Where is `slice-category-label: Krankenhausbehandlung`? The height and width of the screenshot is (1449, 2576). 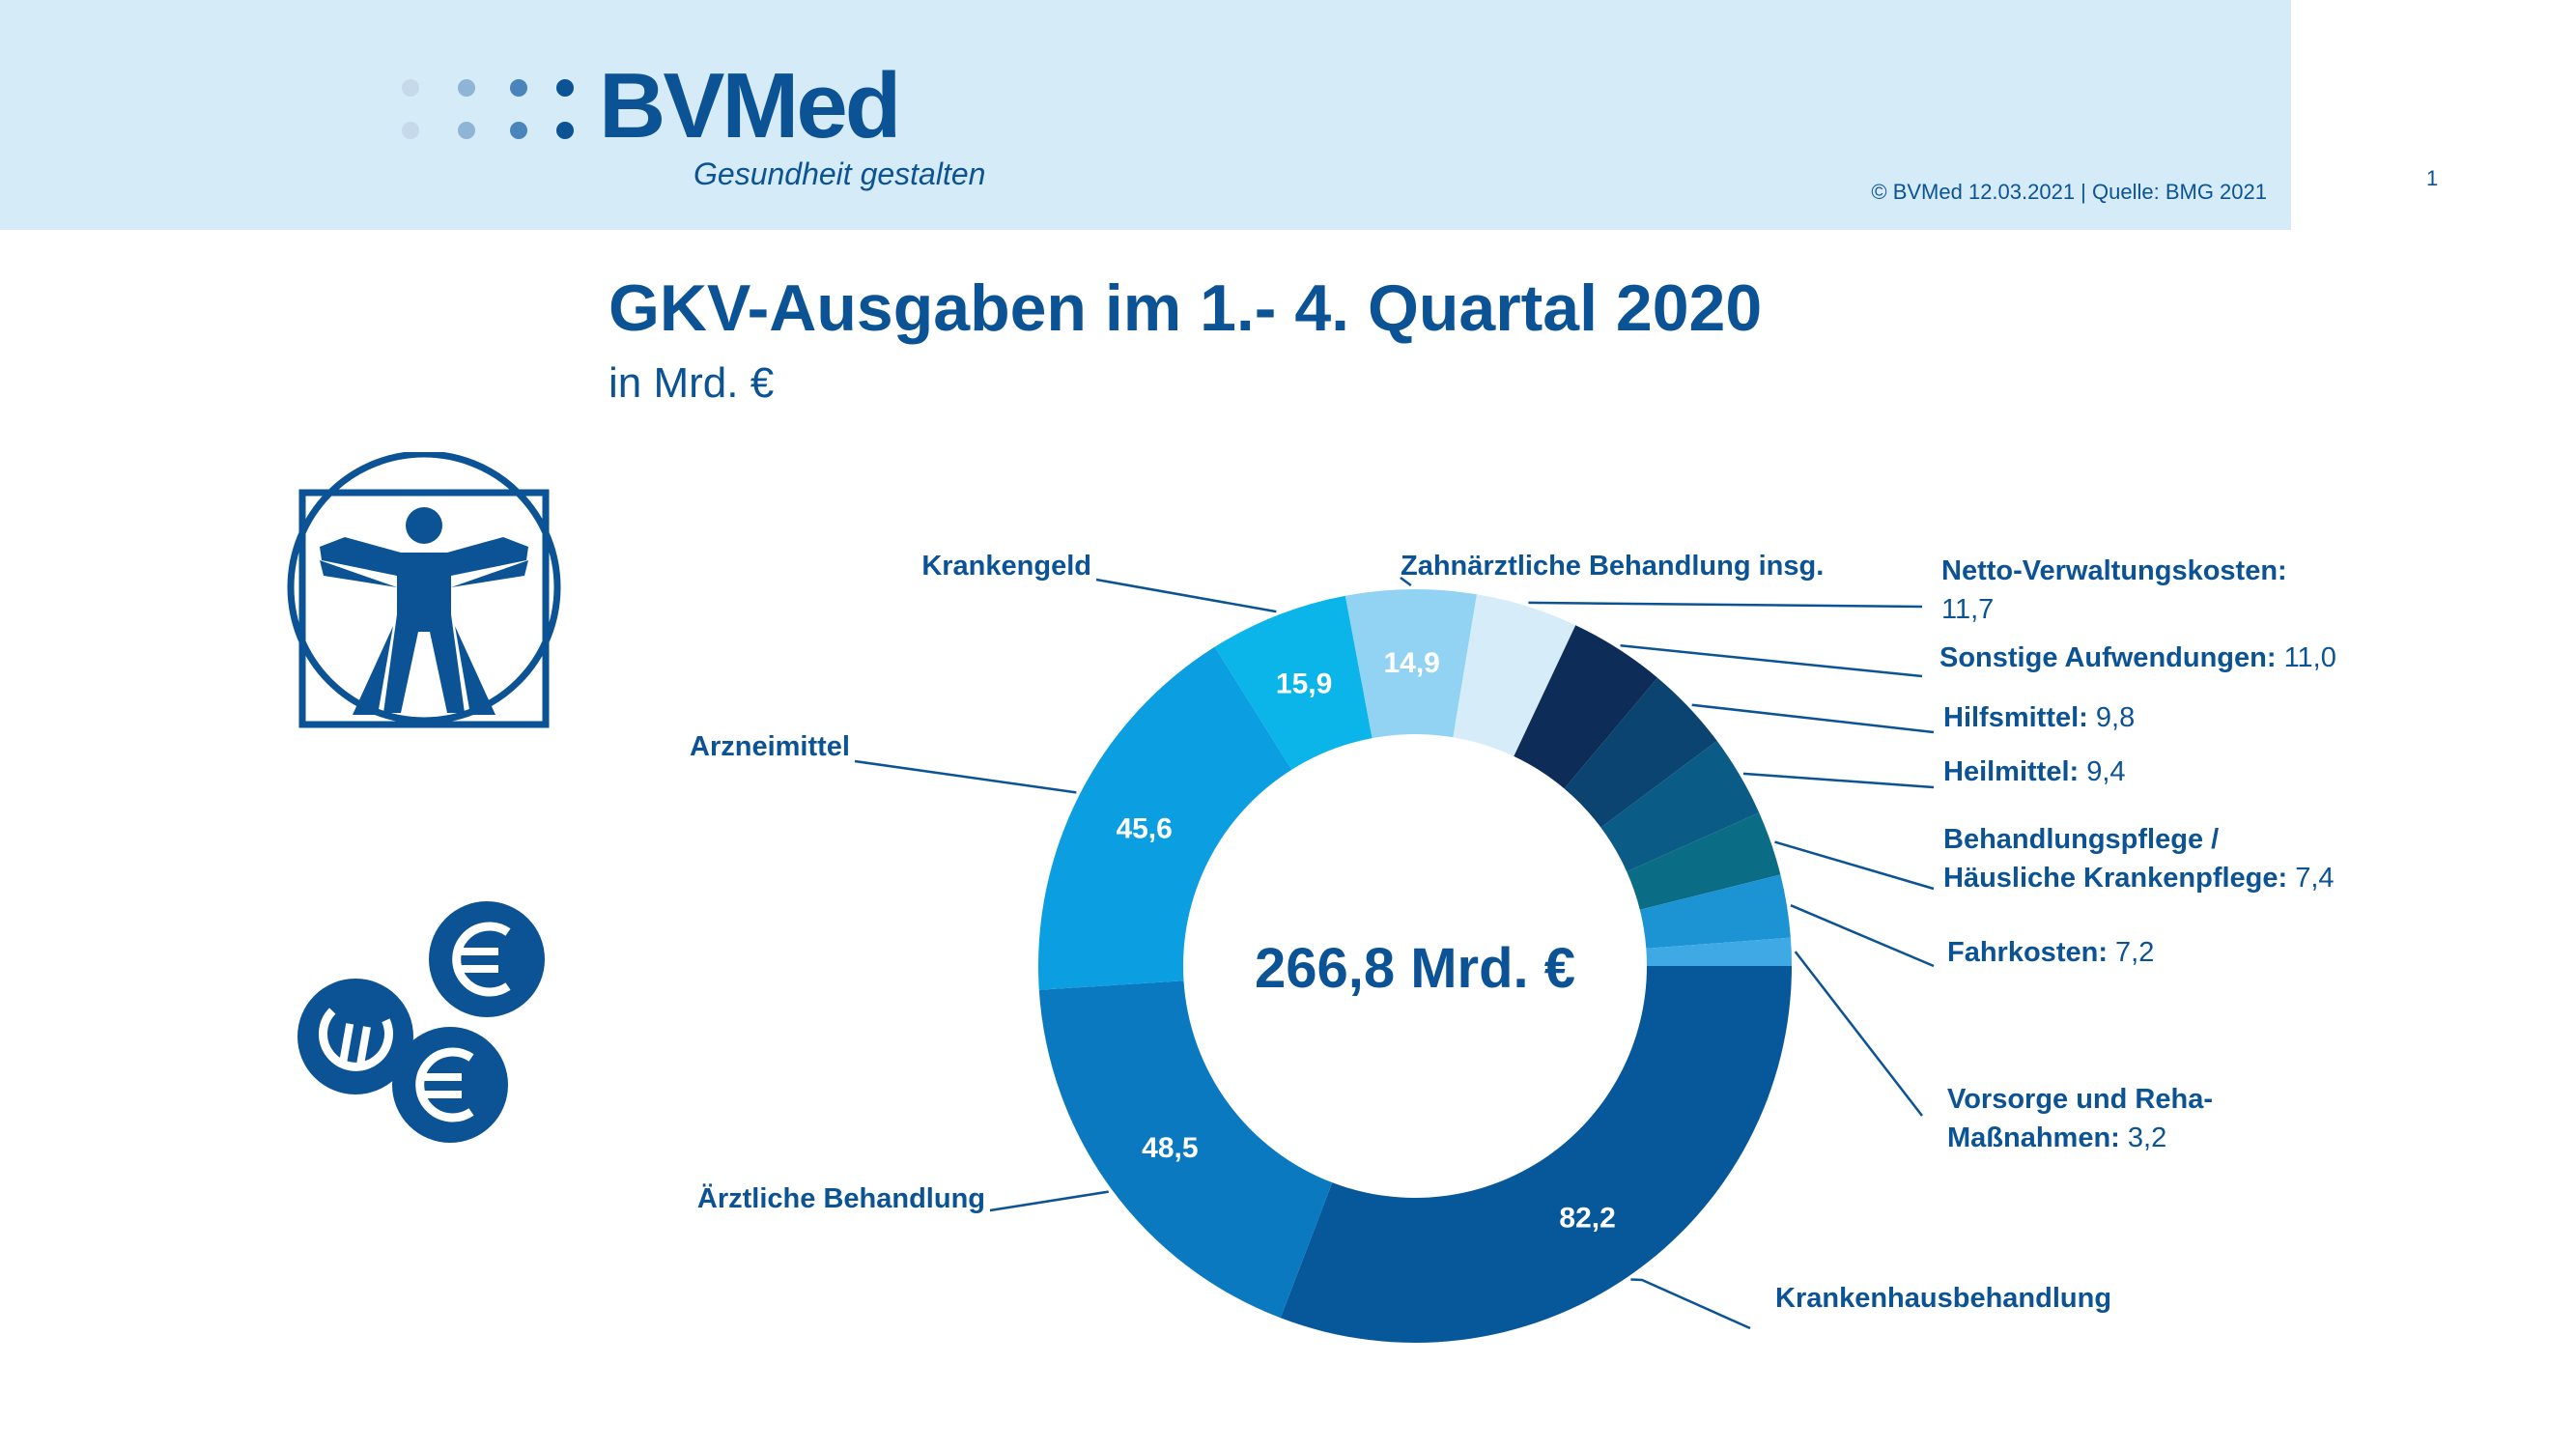
slice-category-label: Krankenhausbehandlung is located at coordinates (1943, 1298).